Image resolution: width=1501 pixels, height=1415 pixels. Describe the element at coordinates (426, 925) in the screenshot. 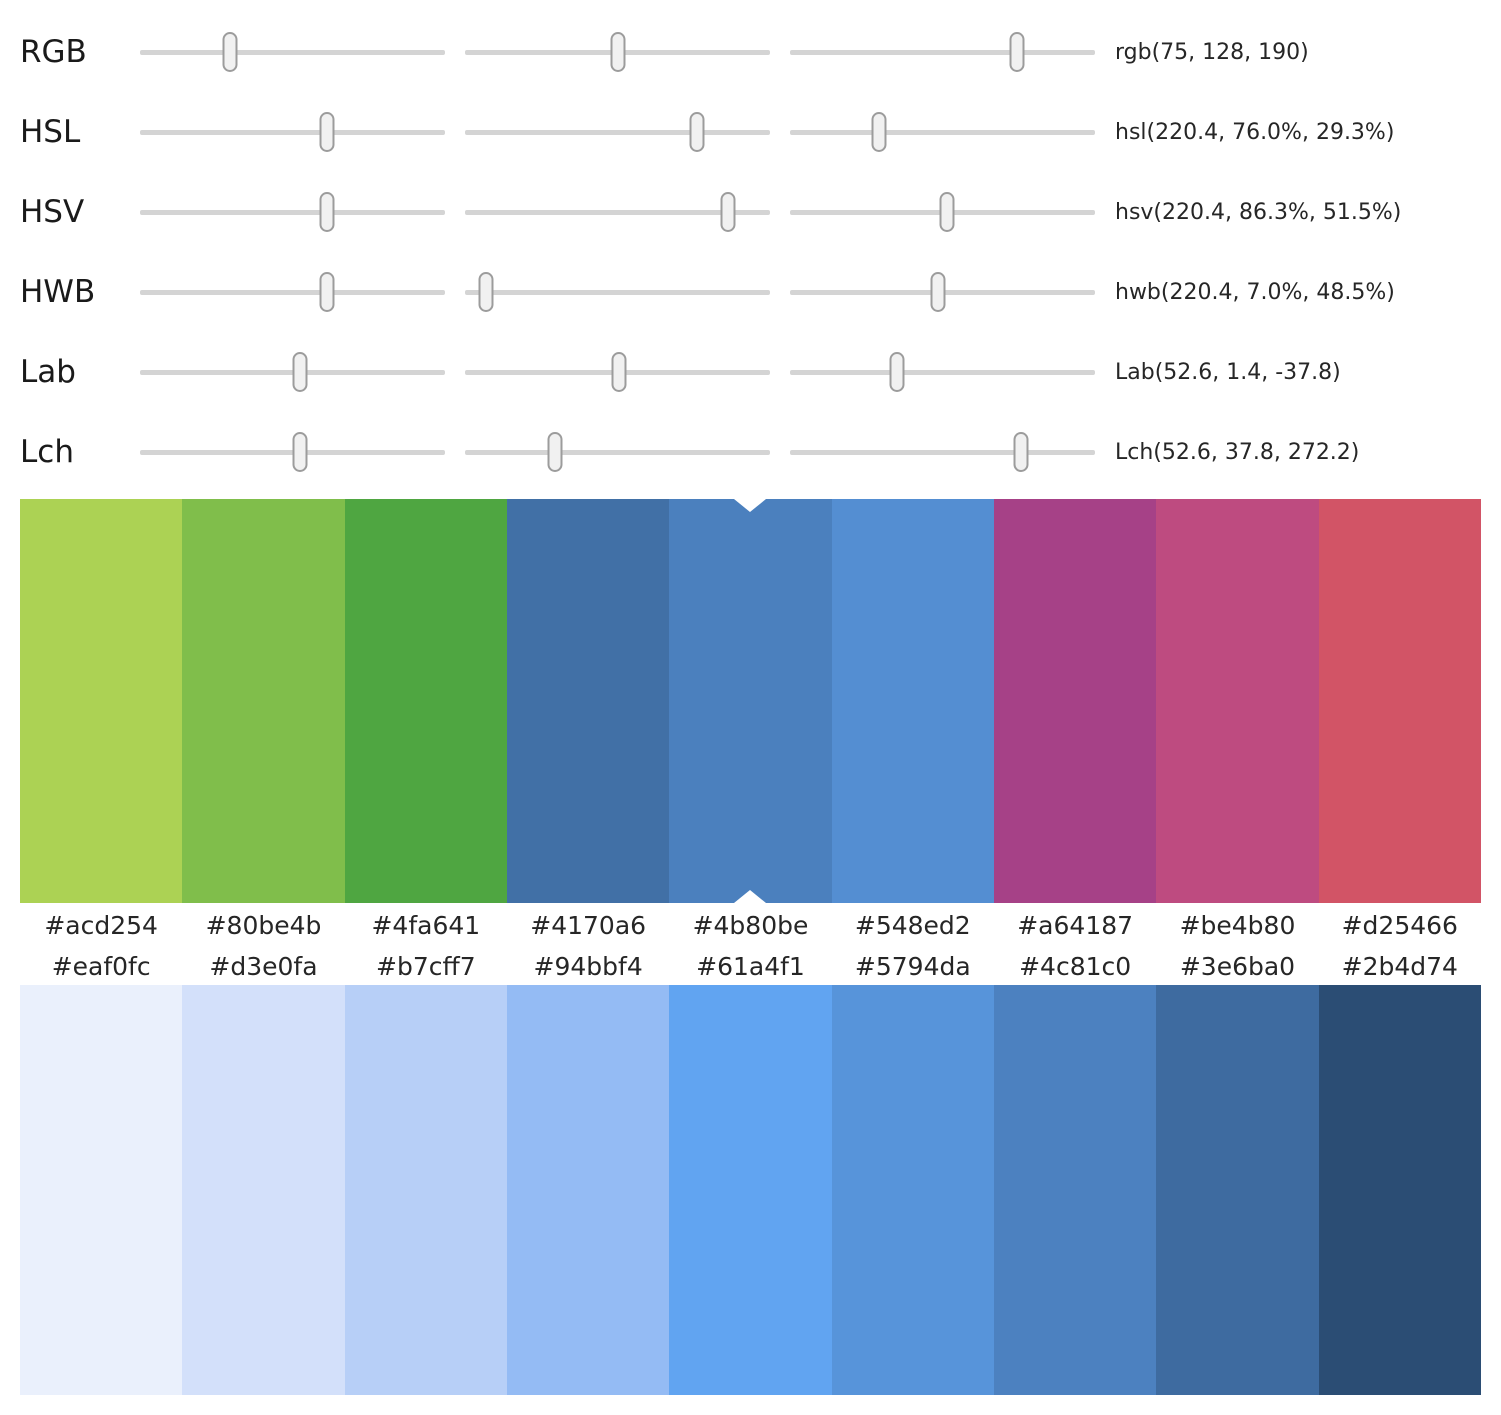

I see `hex-label-4fa641: #4fa641` at that location.